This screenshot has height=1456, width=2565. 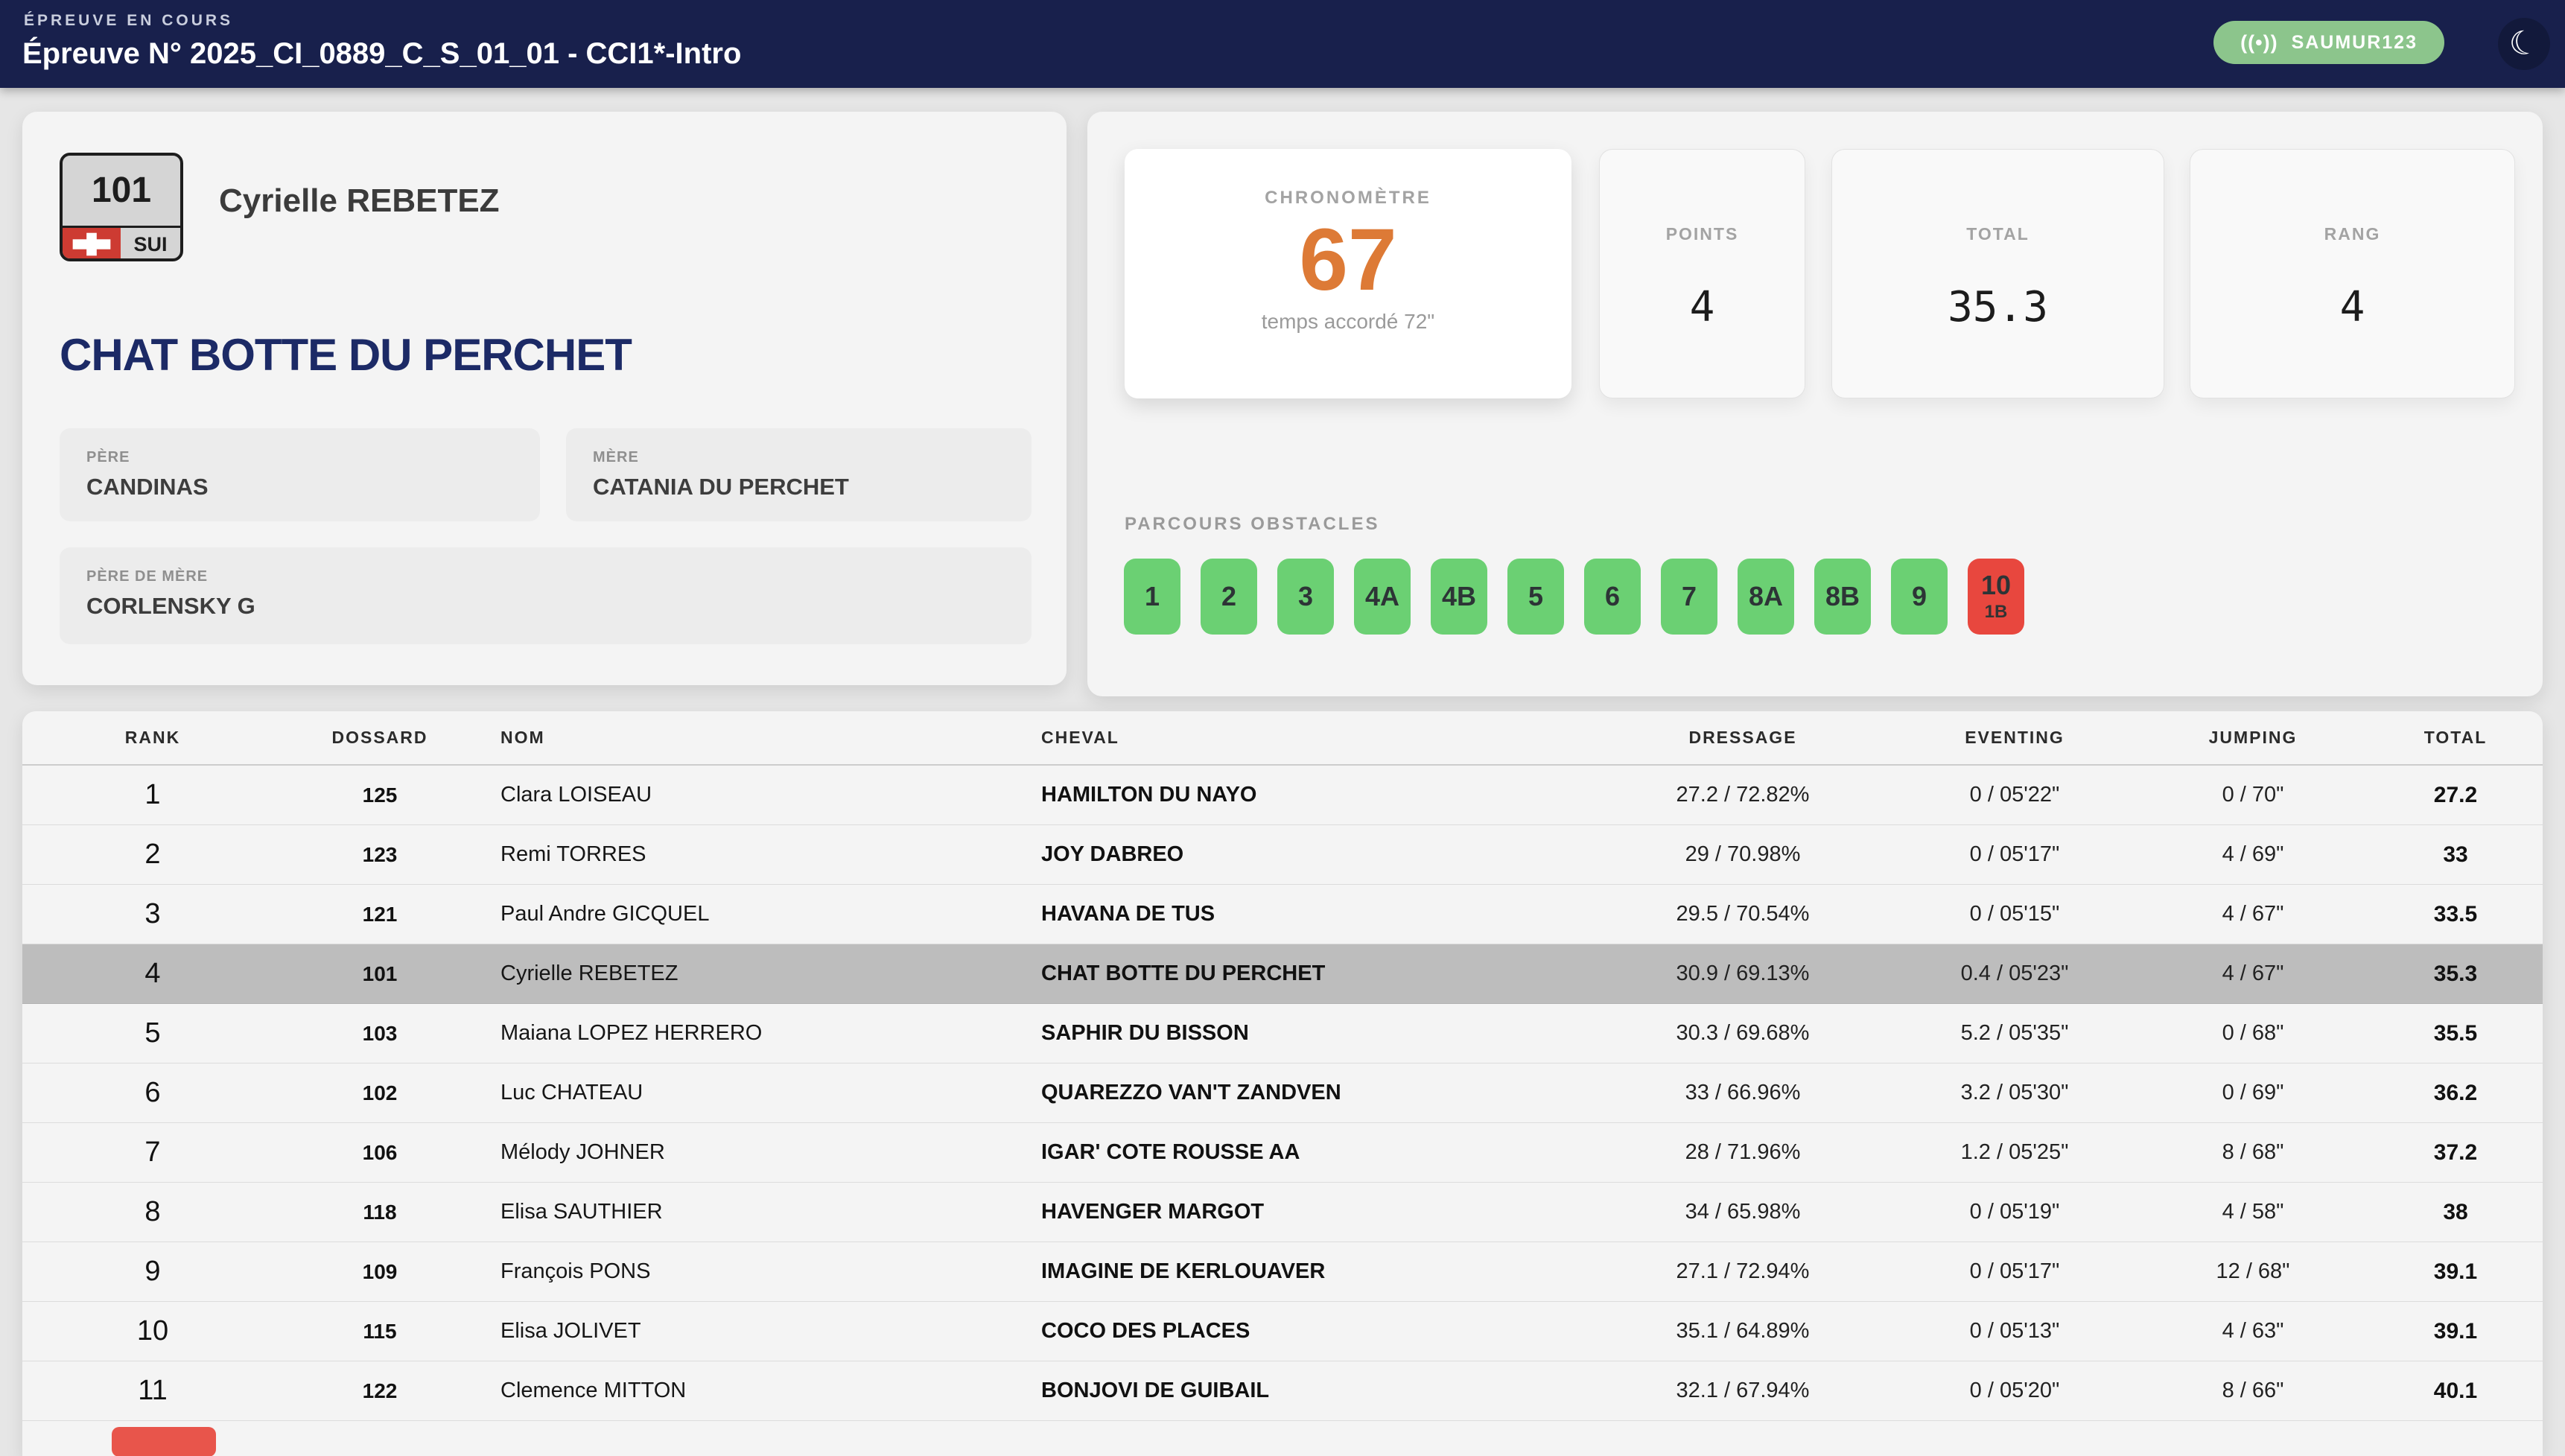 I want to click on rank-cell: 5, so click(x=153, y=1033).